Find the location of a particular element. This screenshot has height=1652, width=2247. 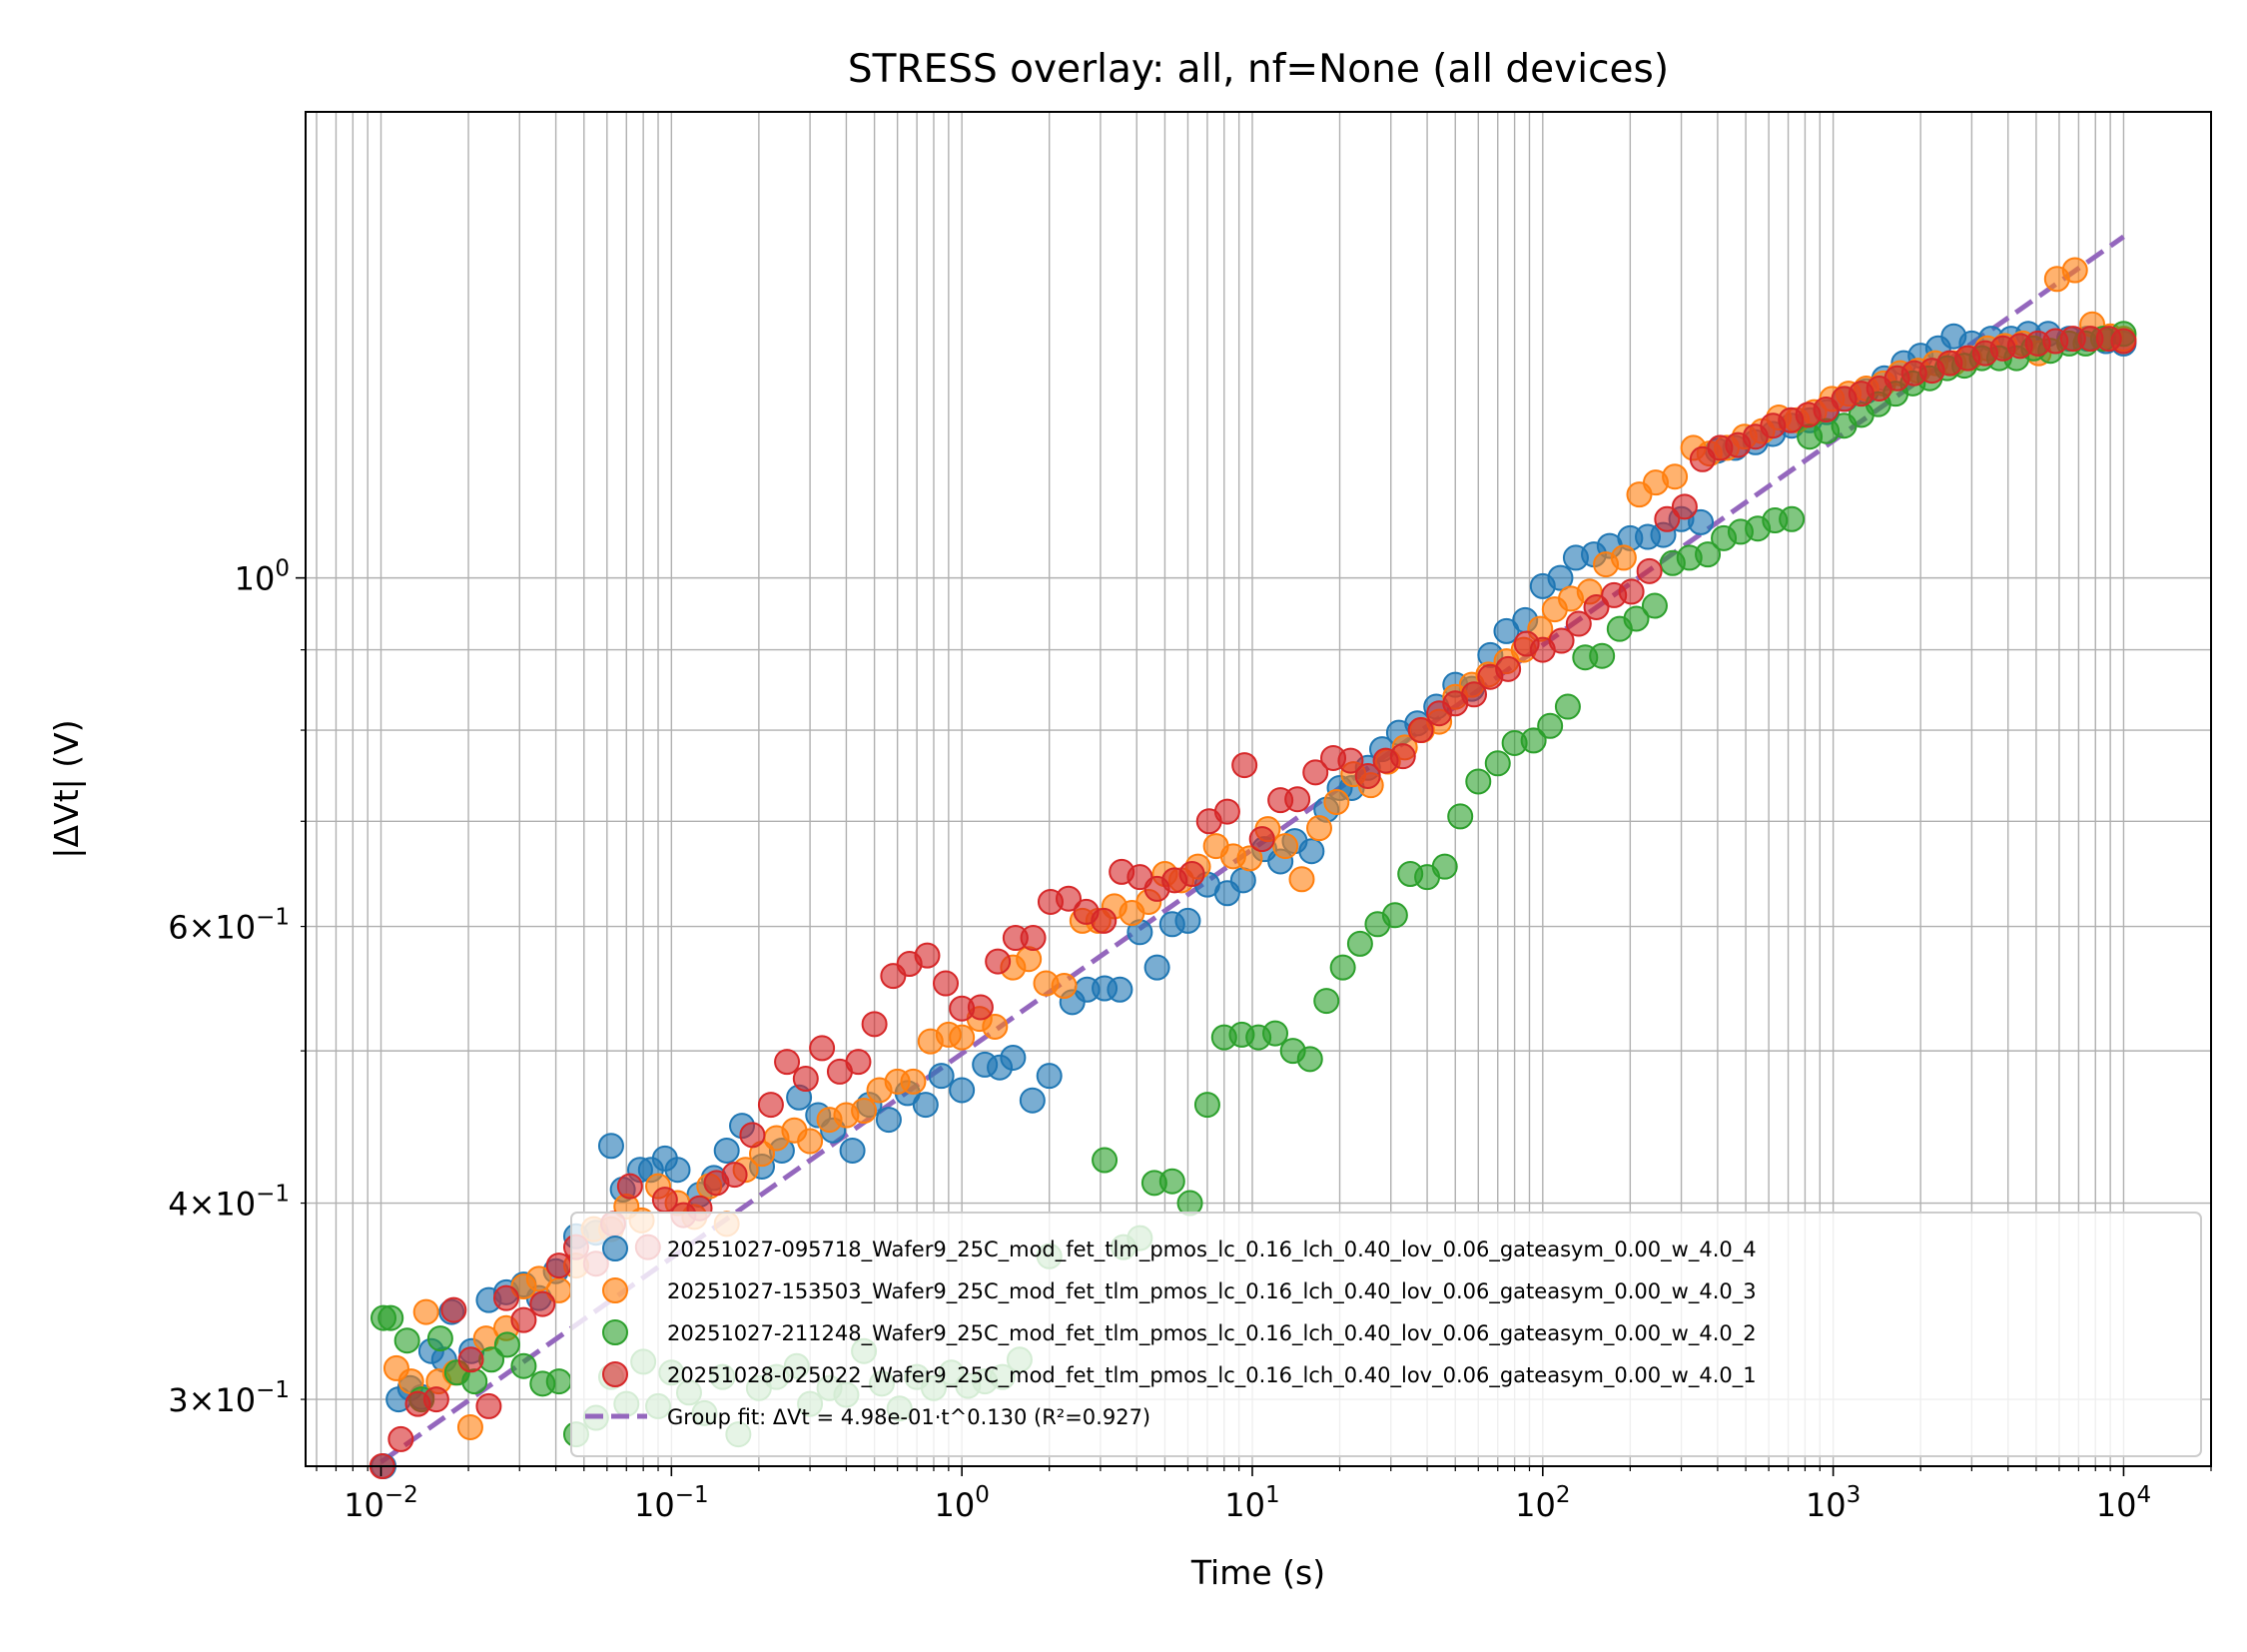

x-axis-label: Time (s) is located at coordinates (1257, 1572).